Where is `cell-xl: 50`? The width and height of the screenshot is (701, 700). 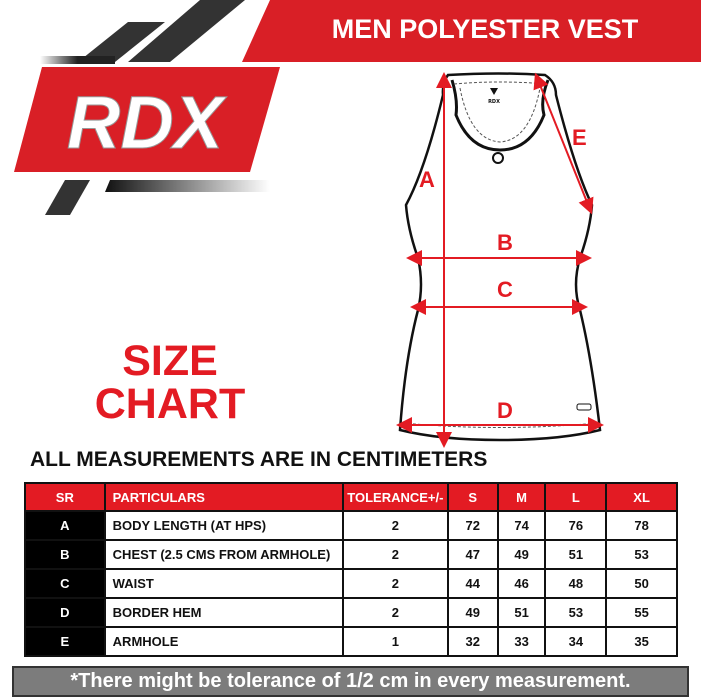
cell-xl: 50 is located at coordinates (641, 583).